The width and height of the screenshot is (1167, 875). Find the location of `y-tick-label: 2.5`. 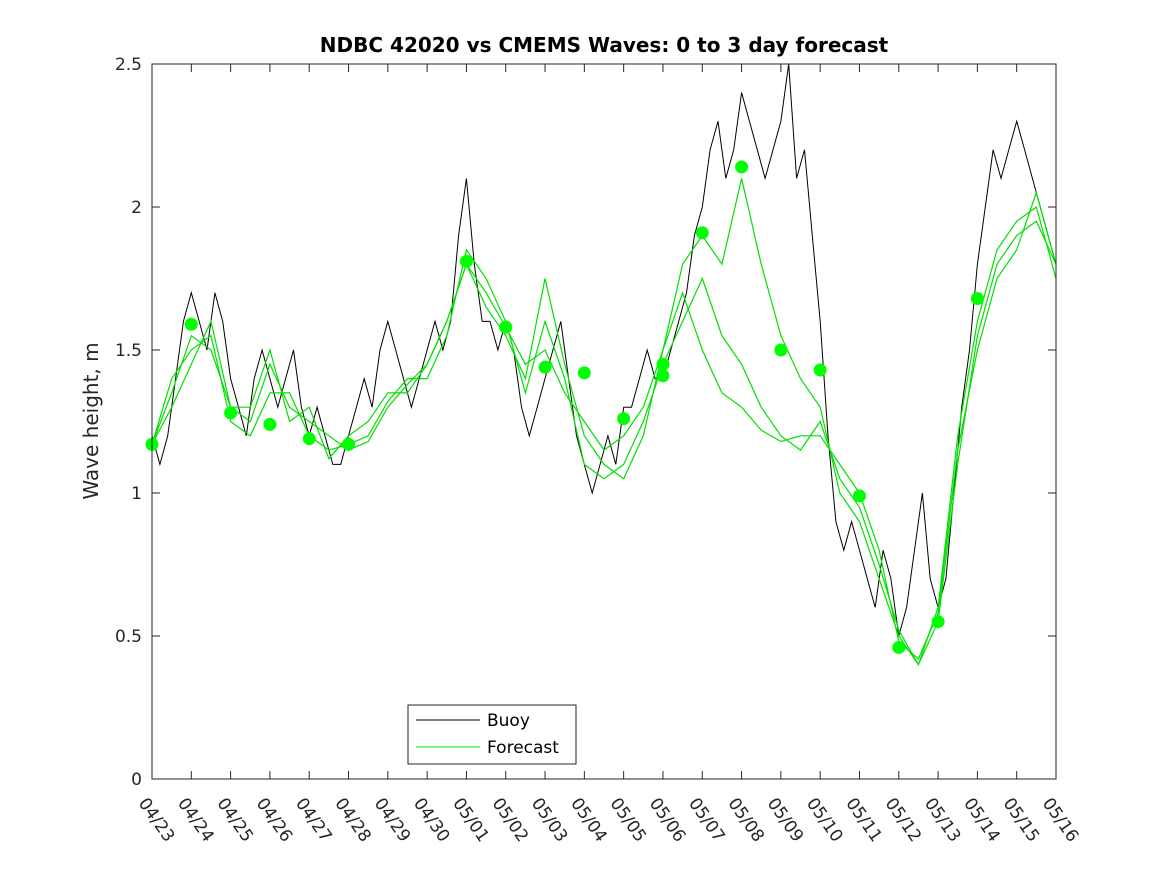

y-tick-label: 2.5 is located at coordinates (128, 65).